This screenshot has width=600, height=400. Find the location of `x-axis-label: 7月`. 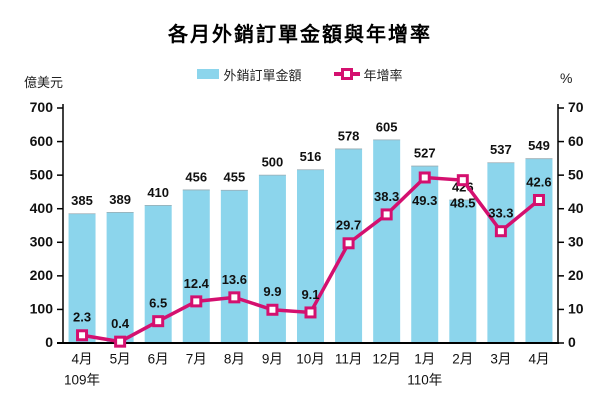

x-axis-label: 7月 is located at coordinates (196, 359).